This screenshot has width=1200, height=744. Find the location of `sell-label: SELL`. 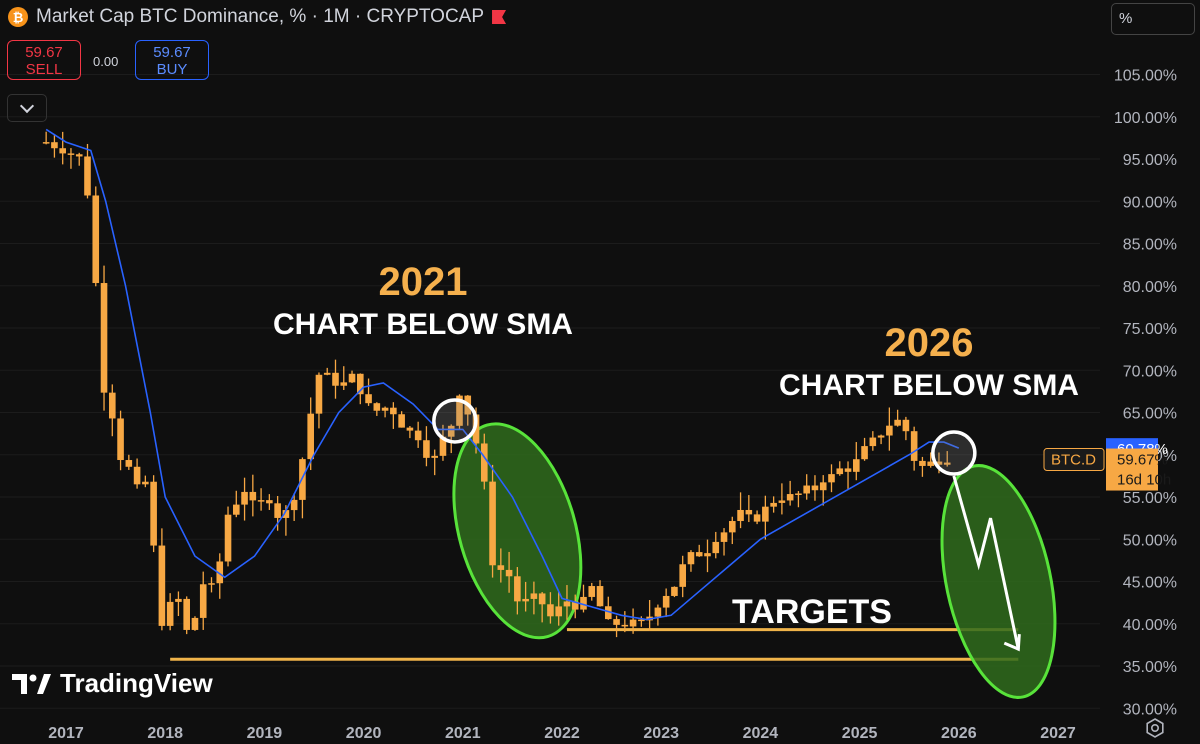

sell-label: SELL is located at coordinates (44, 69).